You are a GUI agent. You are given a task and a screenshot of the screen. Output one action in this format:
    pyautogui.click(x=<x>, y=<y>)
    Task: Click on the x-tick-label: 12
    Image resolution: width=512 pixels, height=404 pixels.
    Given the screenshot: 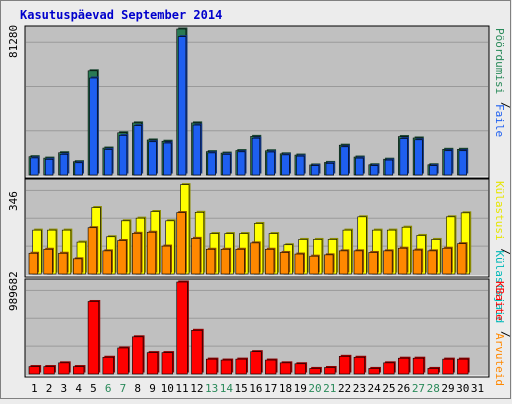 What is the action you would take?
    pyautogui.click(x=196, y=388)
    